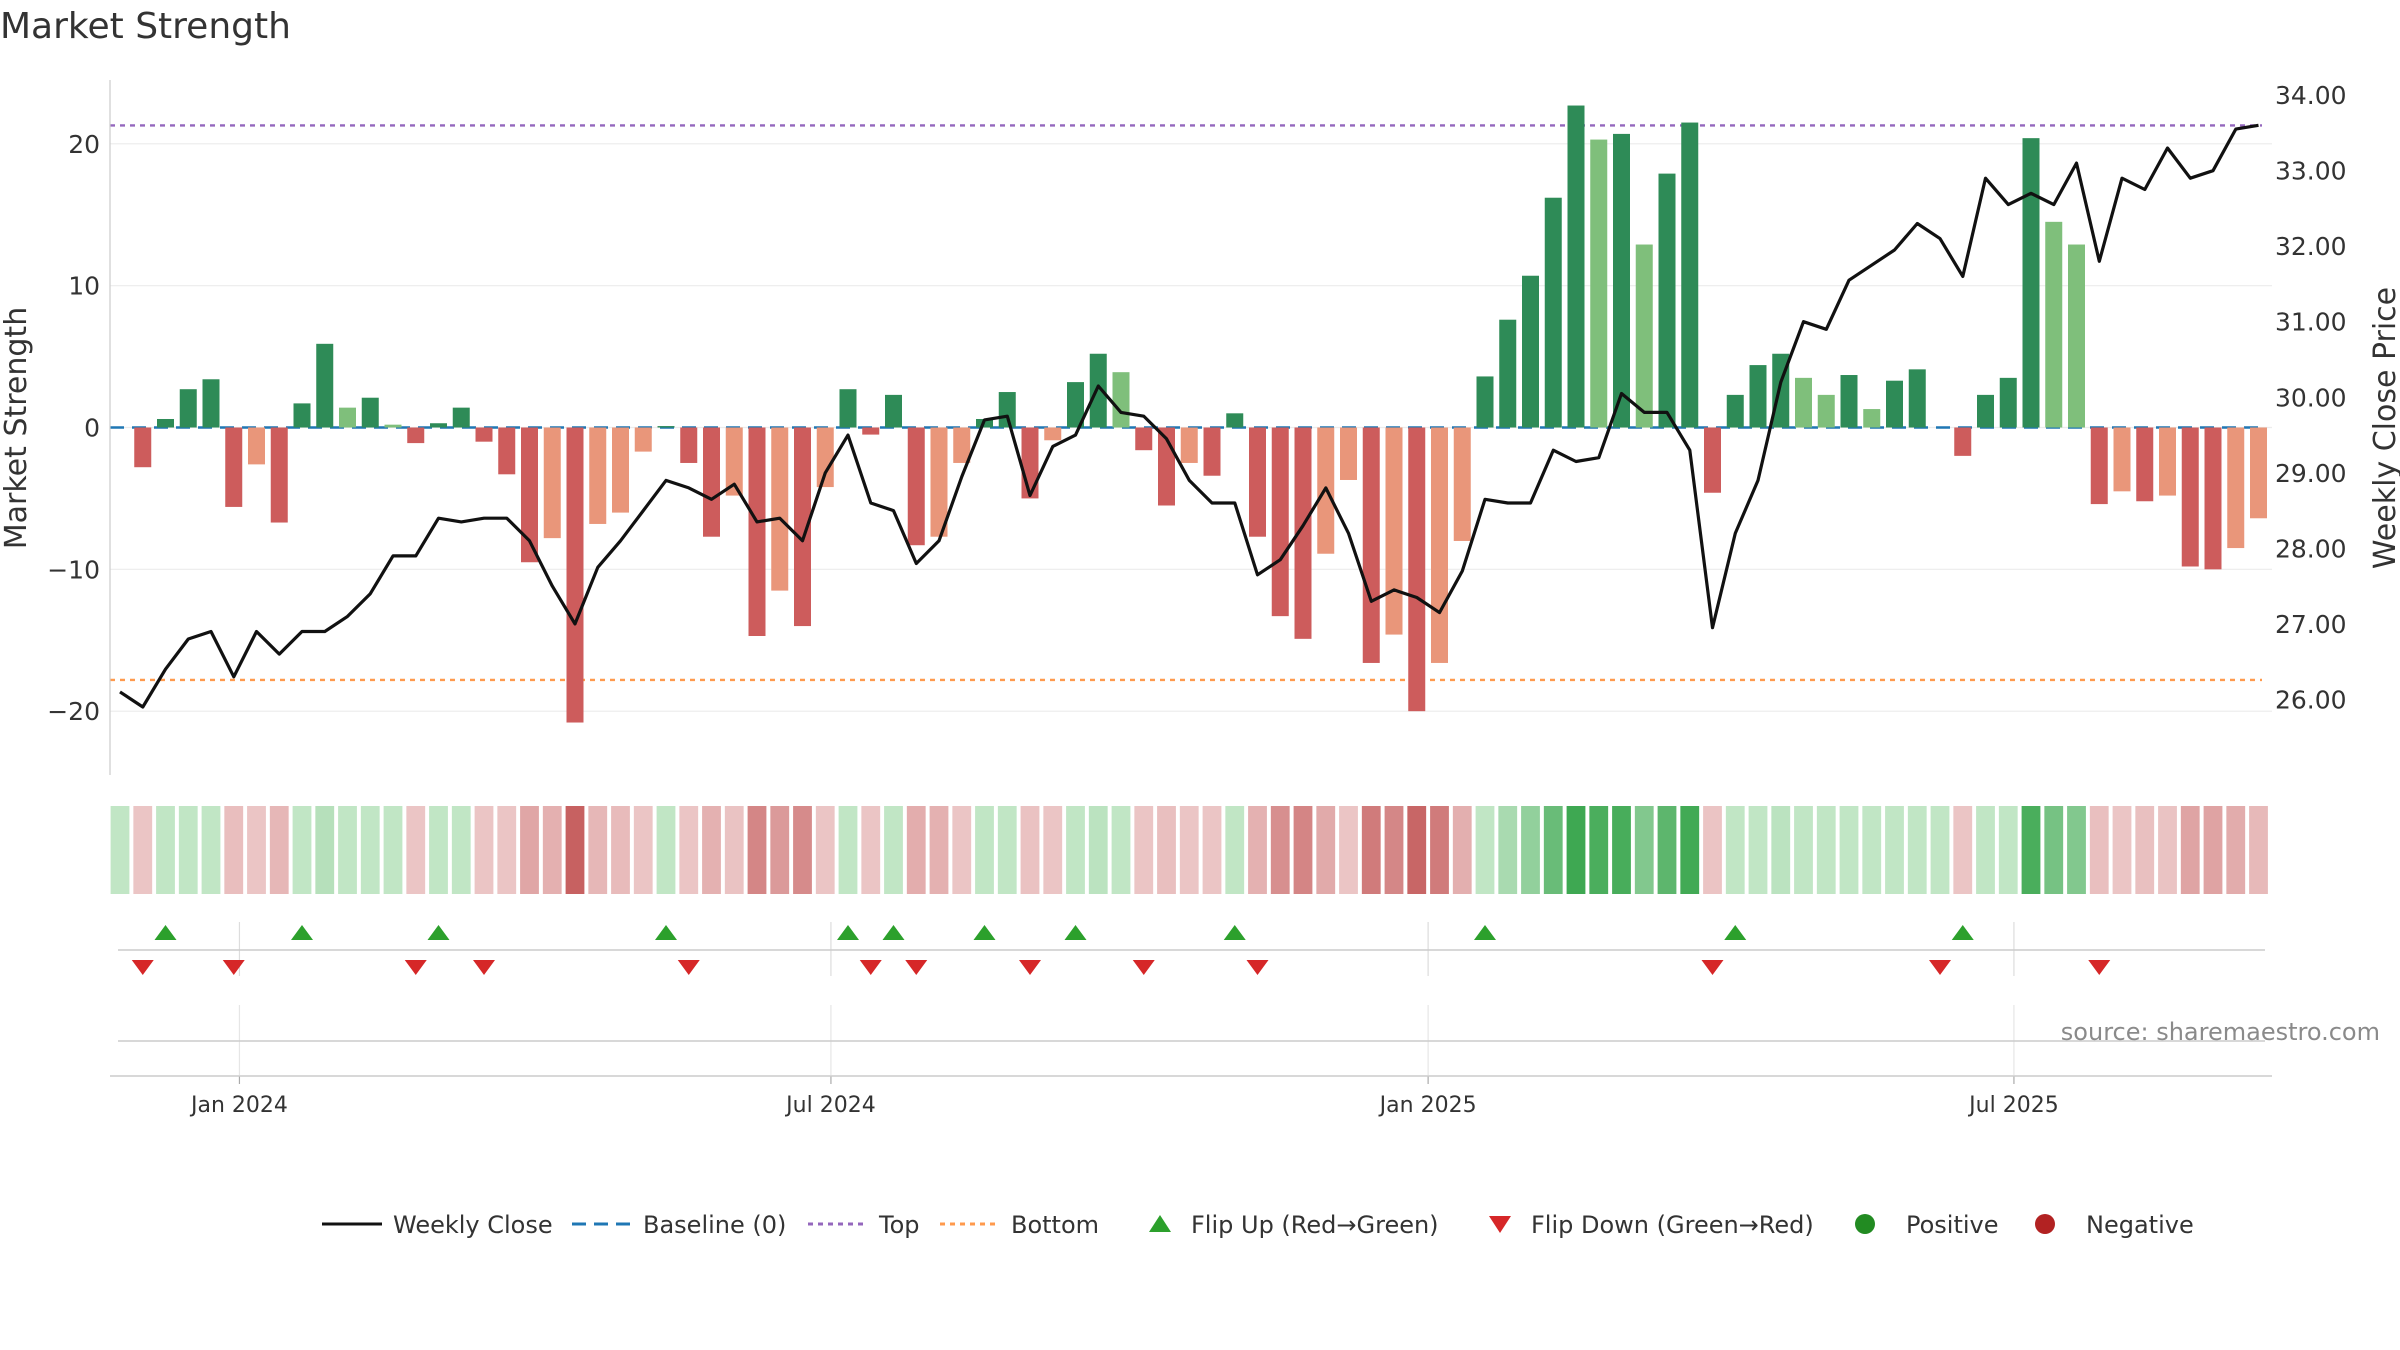 This screenshot has height=1350, width=2400. Describe the element at coordinates (1191, 1061) in the screenshot. I see `date-axis: Jan 2024 Jul 2024 Jan 2025 Jul 2025` at that location.